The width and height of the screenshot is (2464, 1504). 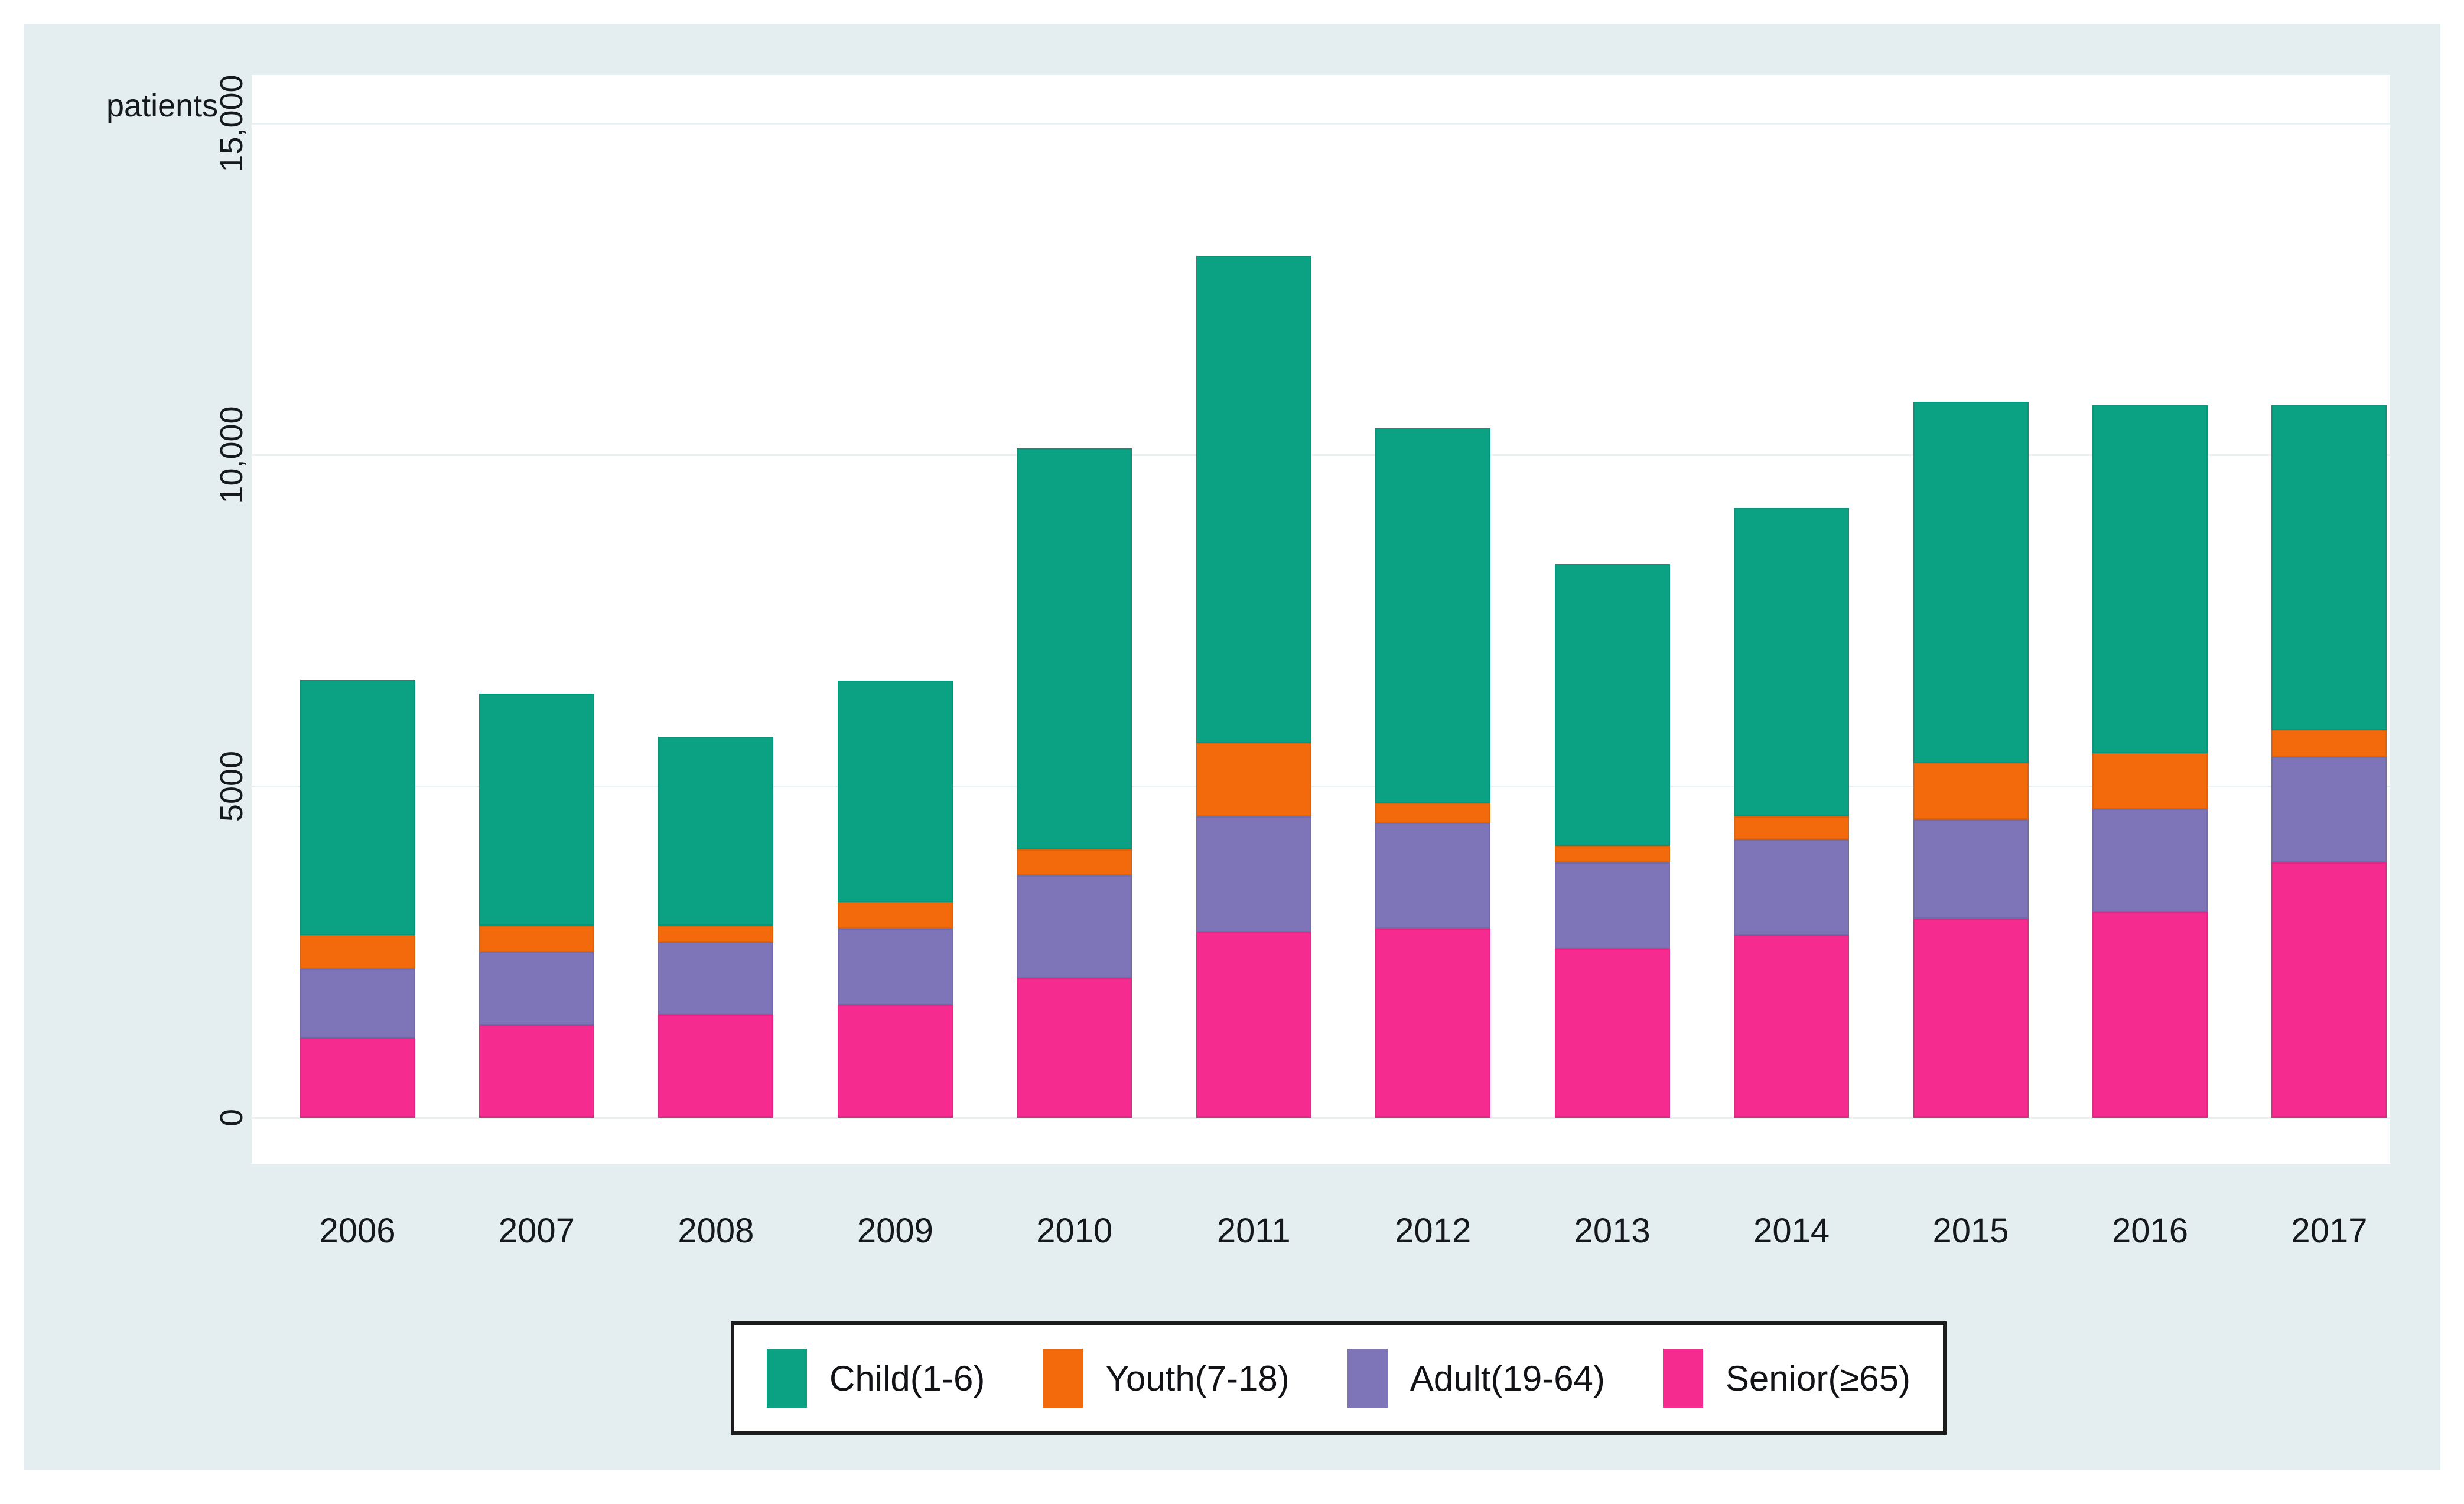 I want to click on x-tick-label-2006: 2006, so click(x=357, y=1231).